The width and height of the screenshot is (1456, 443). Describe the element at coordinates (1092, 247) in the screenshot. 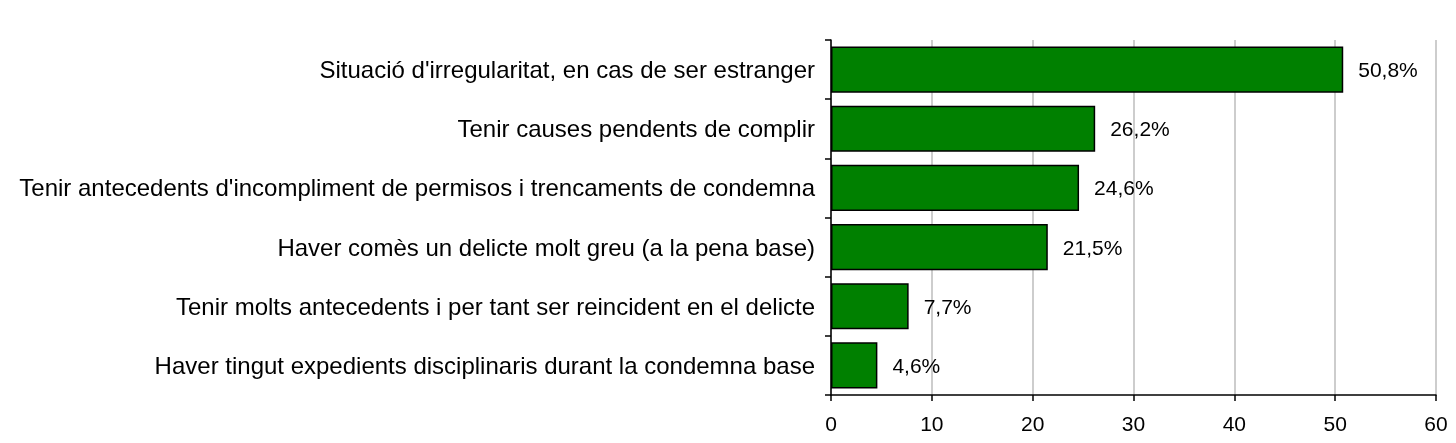

I see `data-label: 21,5%` at that location.